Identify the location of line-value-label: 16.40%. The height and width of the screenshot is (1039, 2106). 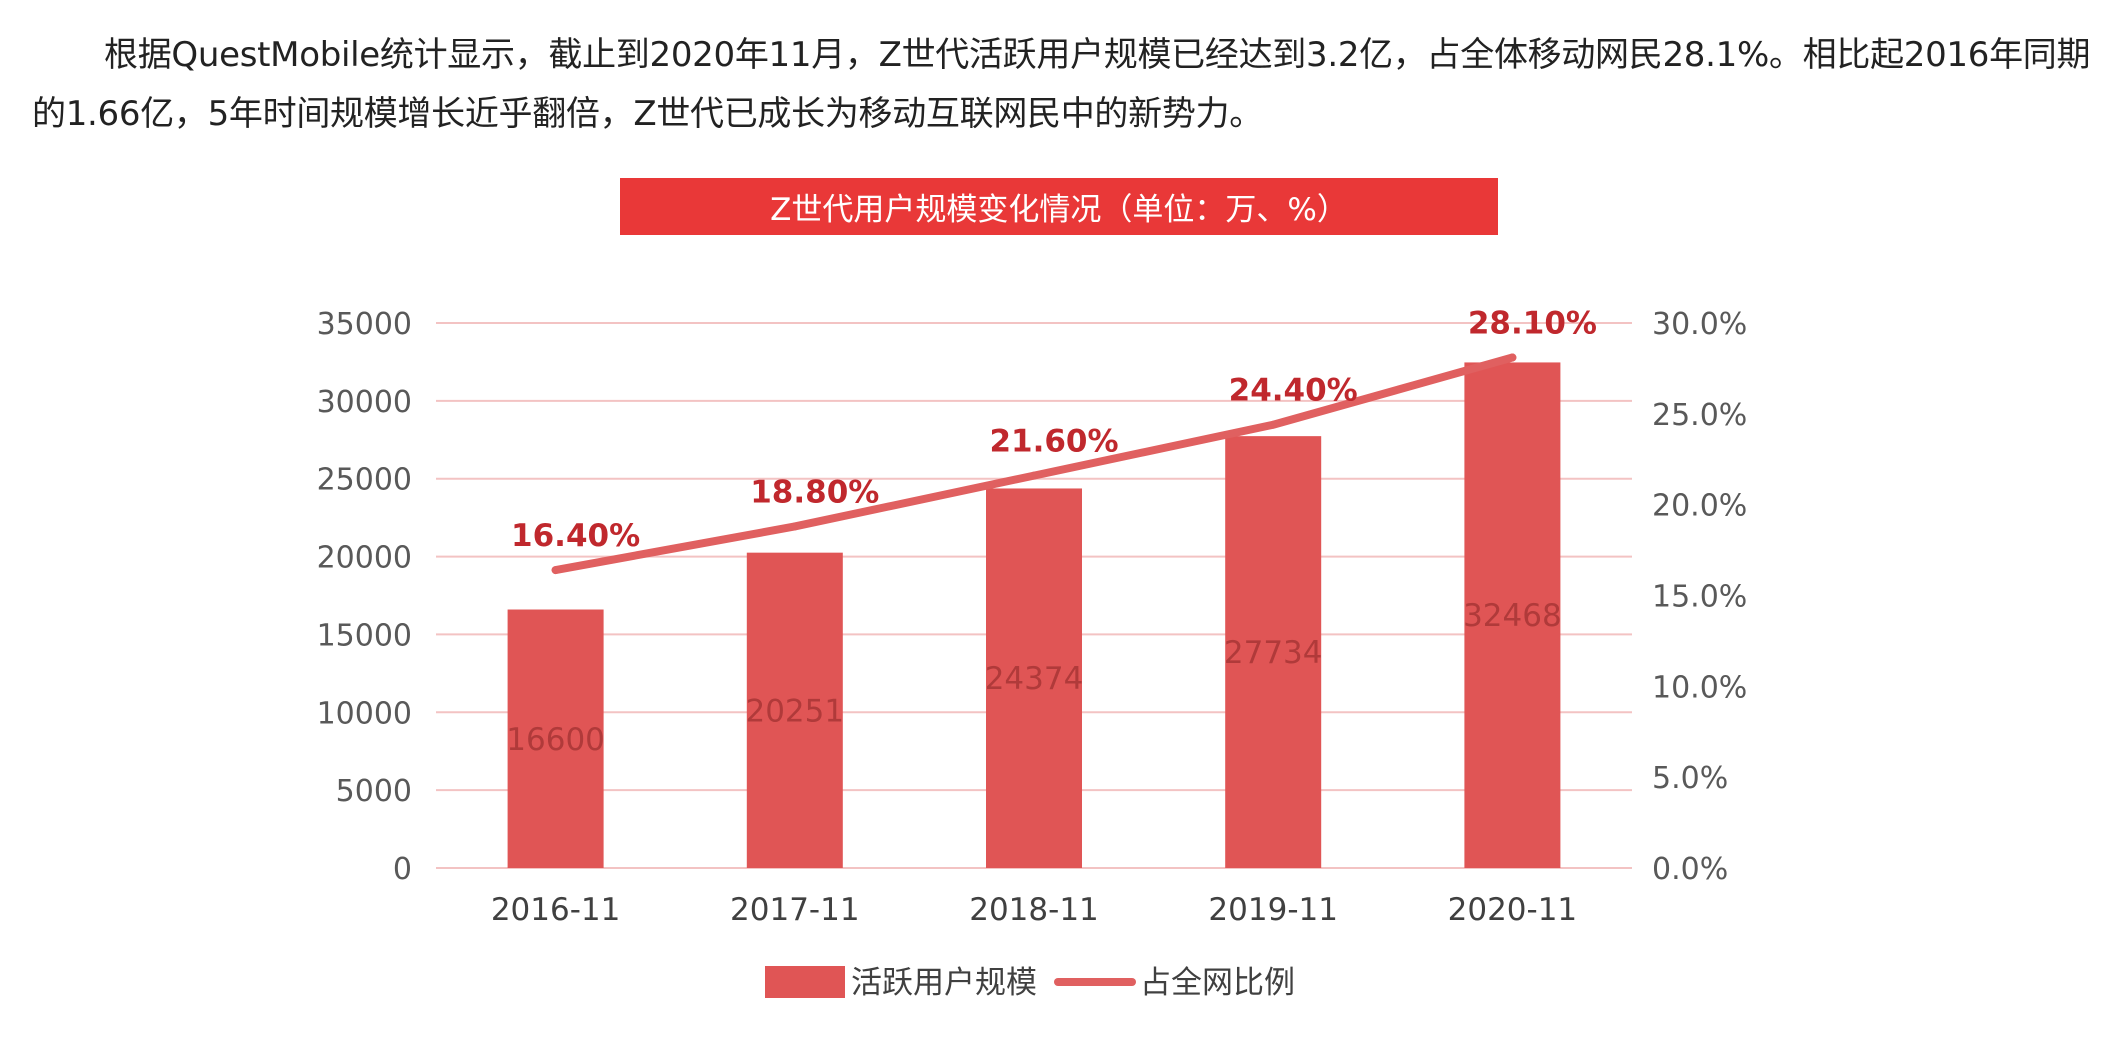
(575, 536).